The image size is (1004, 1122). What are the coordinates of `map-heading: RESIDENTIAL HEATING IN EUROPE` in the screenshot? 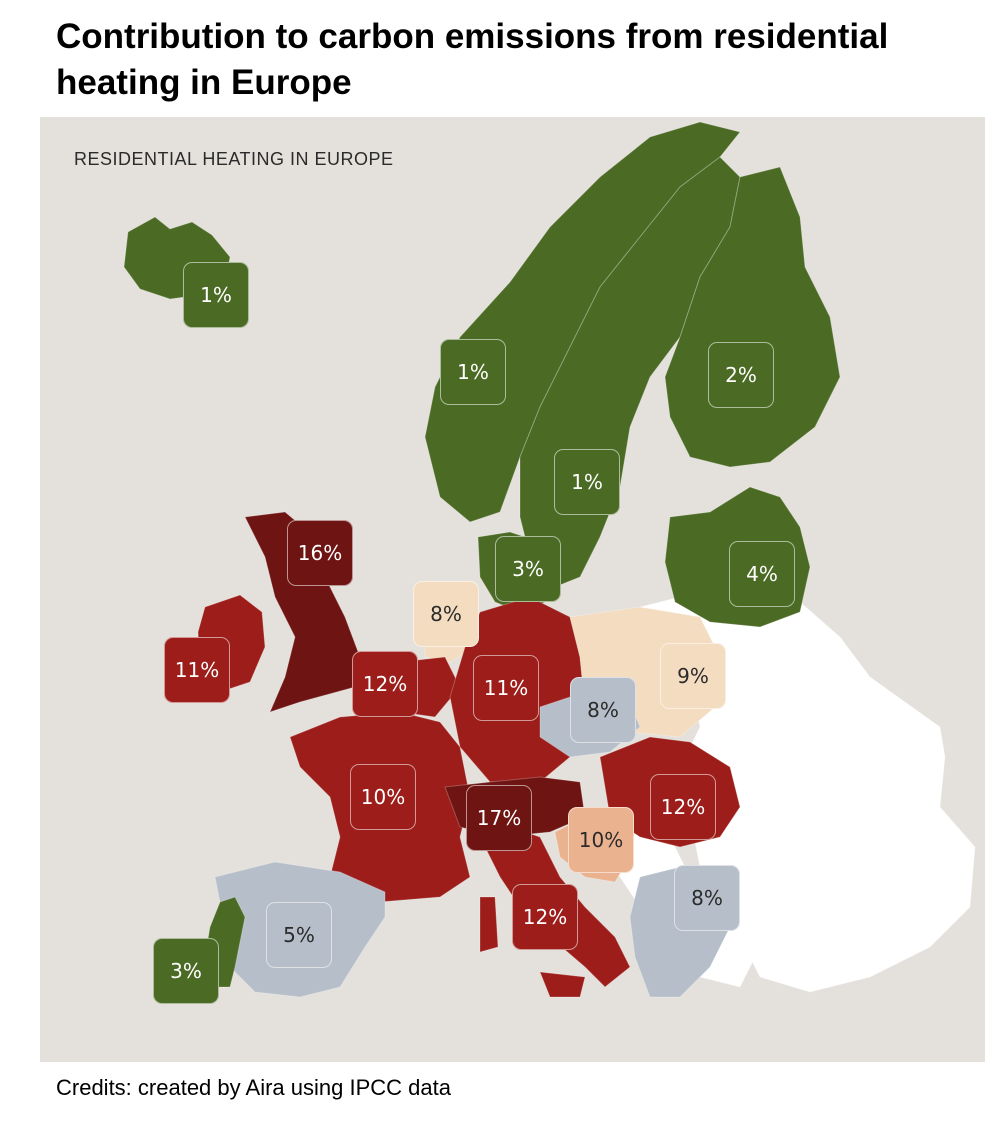 It's located at (234, 159).